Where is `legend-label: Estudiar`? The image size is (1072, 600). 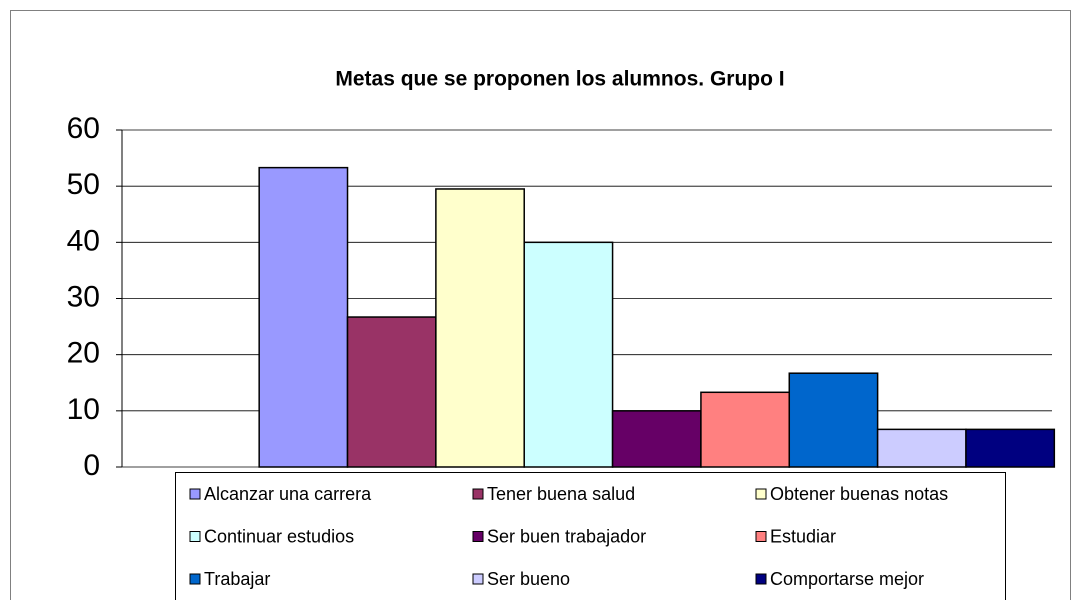
legend-label: Estudiar is located at coordinates (803, 536).